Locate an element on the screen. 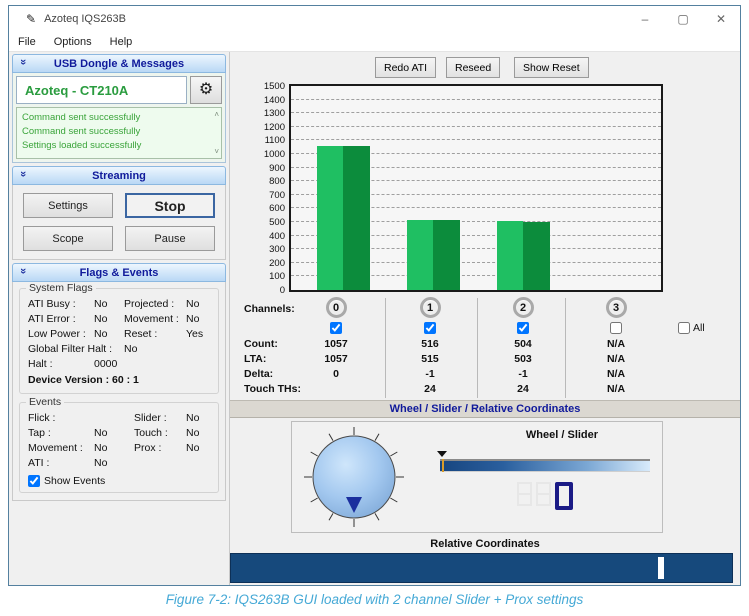 The height and width of the screenshot is (616, 749). channel-1-checkbox is located at coordinates (430, 328).